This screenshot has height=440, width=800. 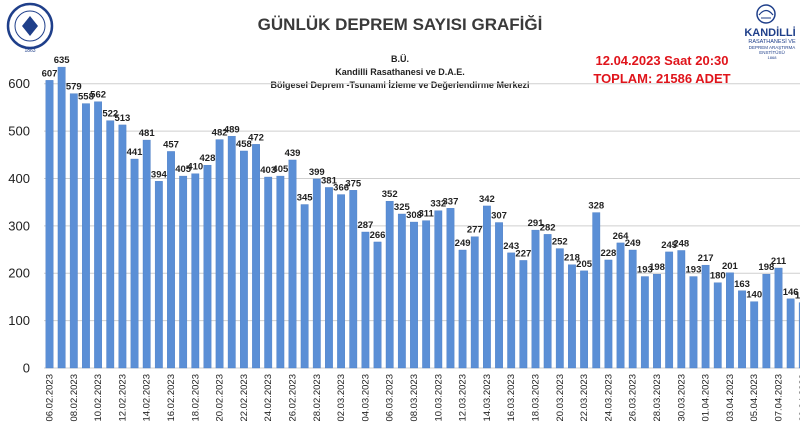 I want to click on bar-value-label: 291, so click(x=536, y=223).